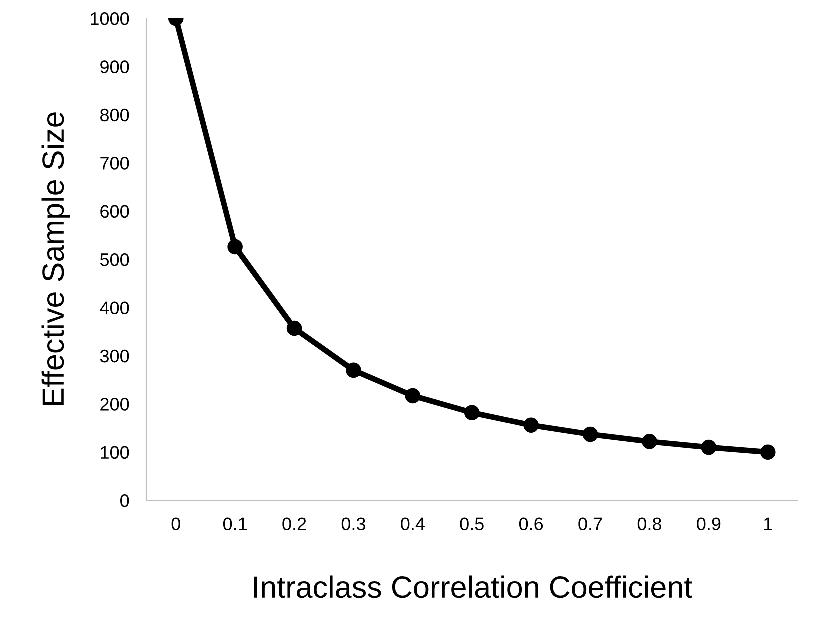 This screenshot has width=814, height=618. I want to click on y-tick-label: 100, so click(115, 453).